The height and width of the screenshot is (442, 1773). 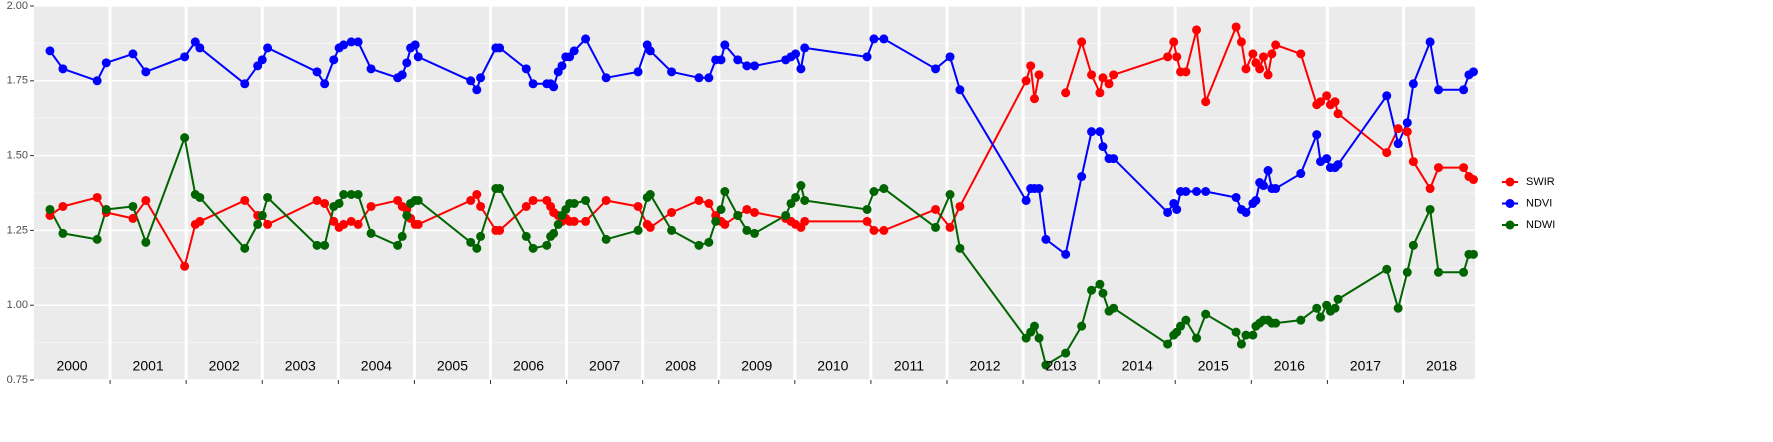 I want to click on year-label: 2008, so click(x=680, y=366).